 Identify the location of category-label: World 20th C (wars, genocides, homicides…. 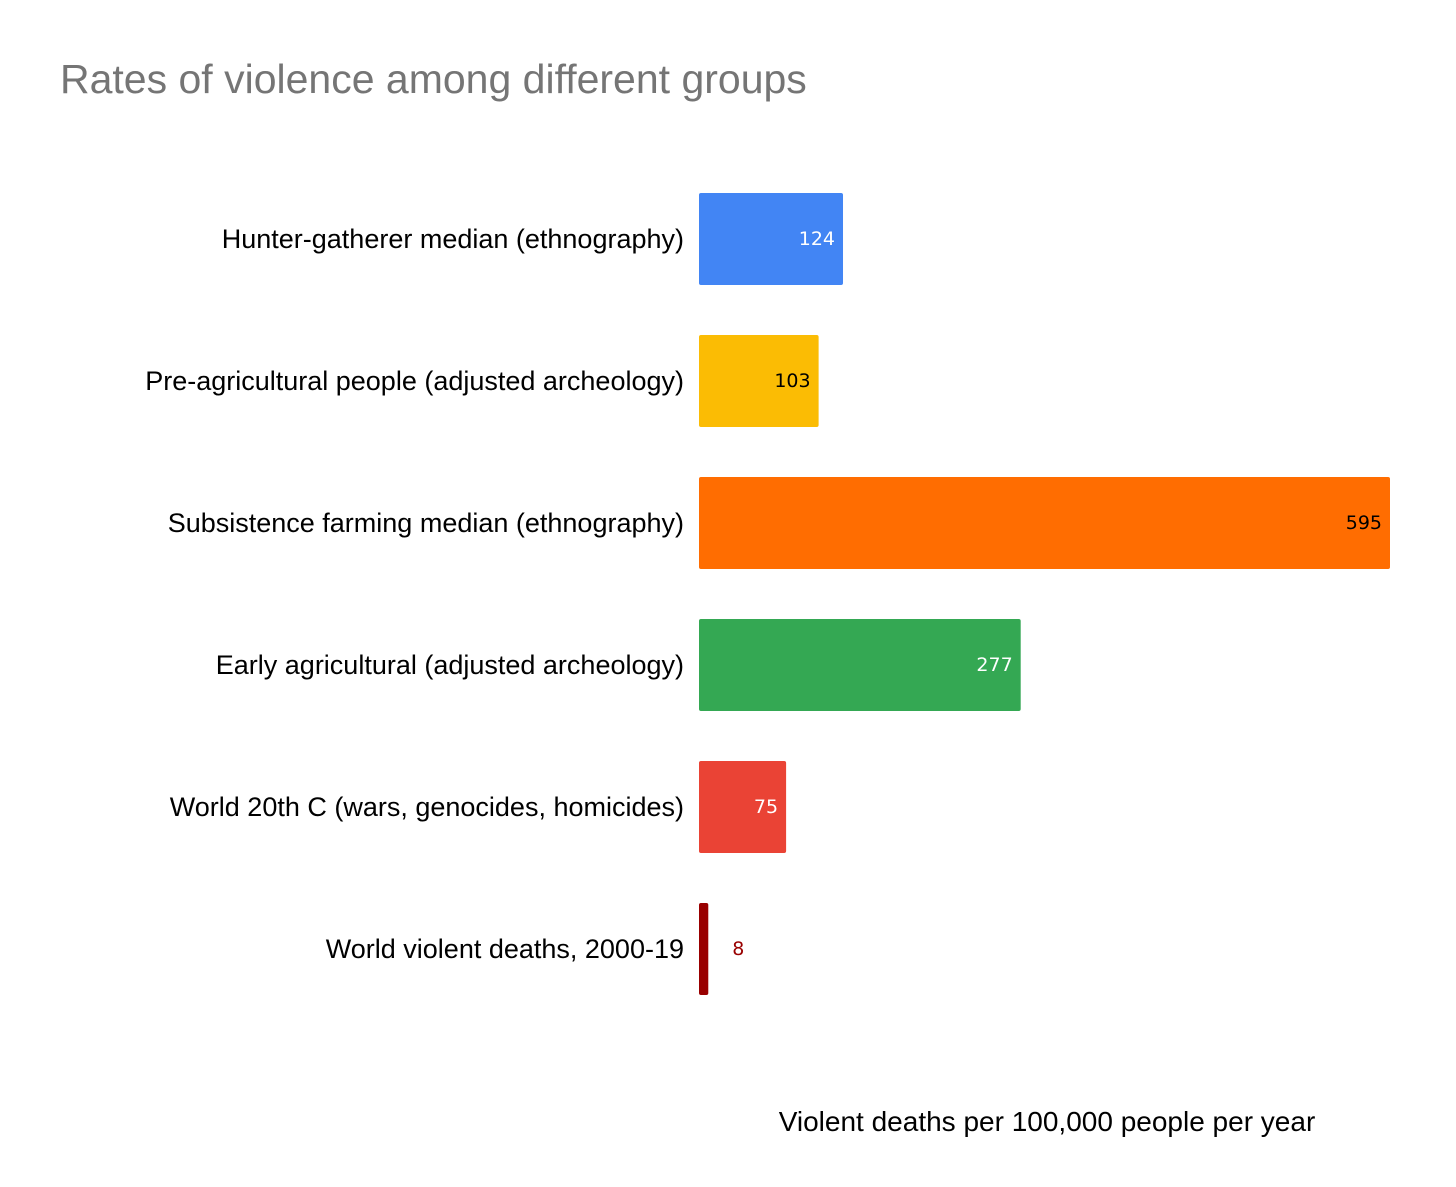
(427, 807).